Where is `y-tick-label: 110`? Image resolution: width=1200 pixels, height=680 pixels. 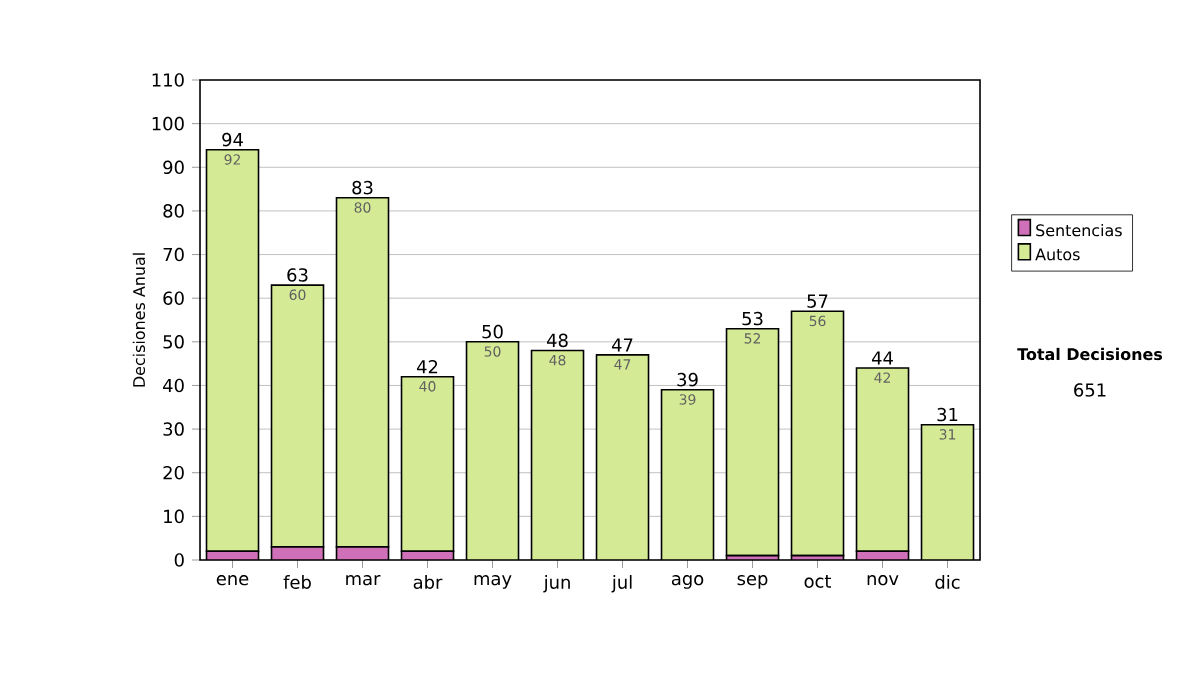 y-tick-label: 110 is located at coordinates (168, 80).